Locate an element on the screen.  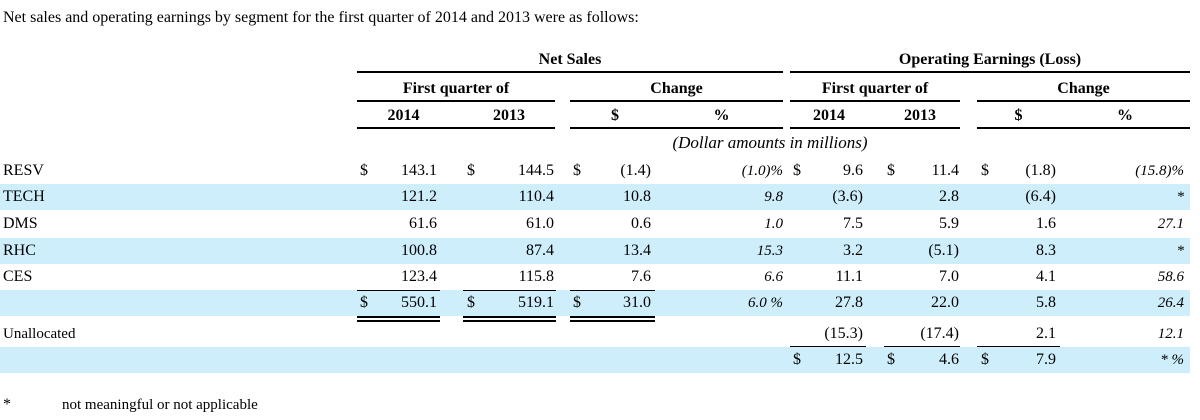
cell-value: 61.0 is located at coordinates (540, 223).